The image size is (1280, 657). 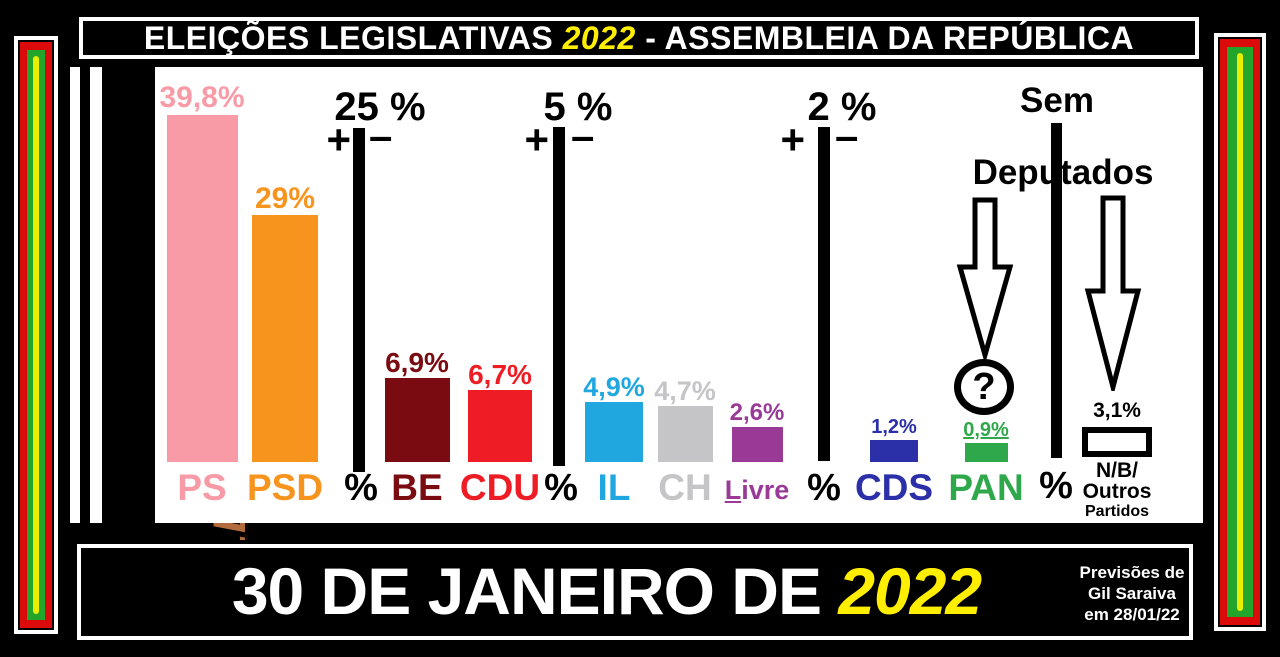 I want to click on axis-percent-2: %, so click(x=561, y=488).